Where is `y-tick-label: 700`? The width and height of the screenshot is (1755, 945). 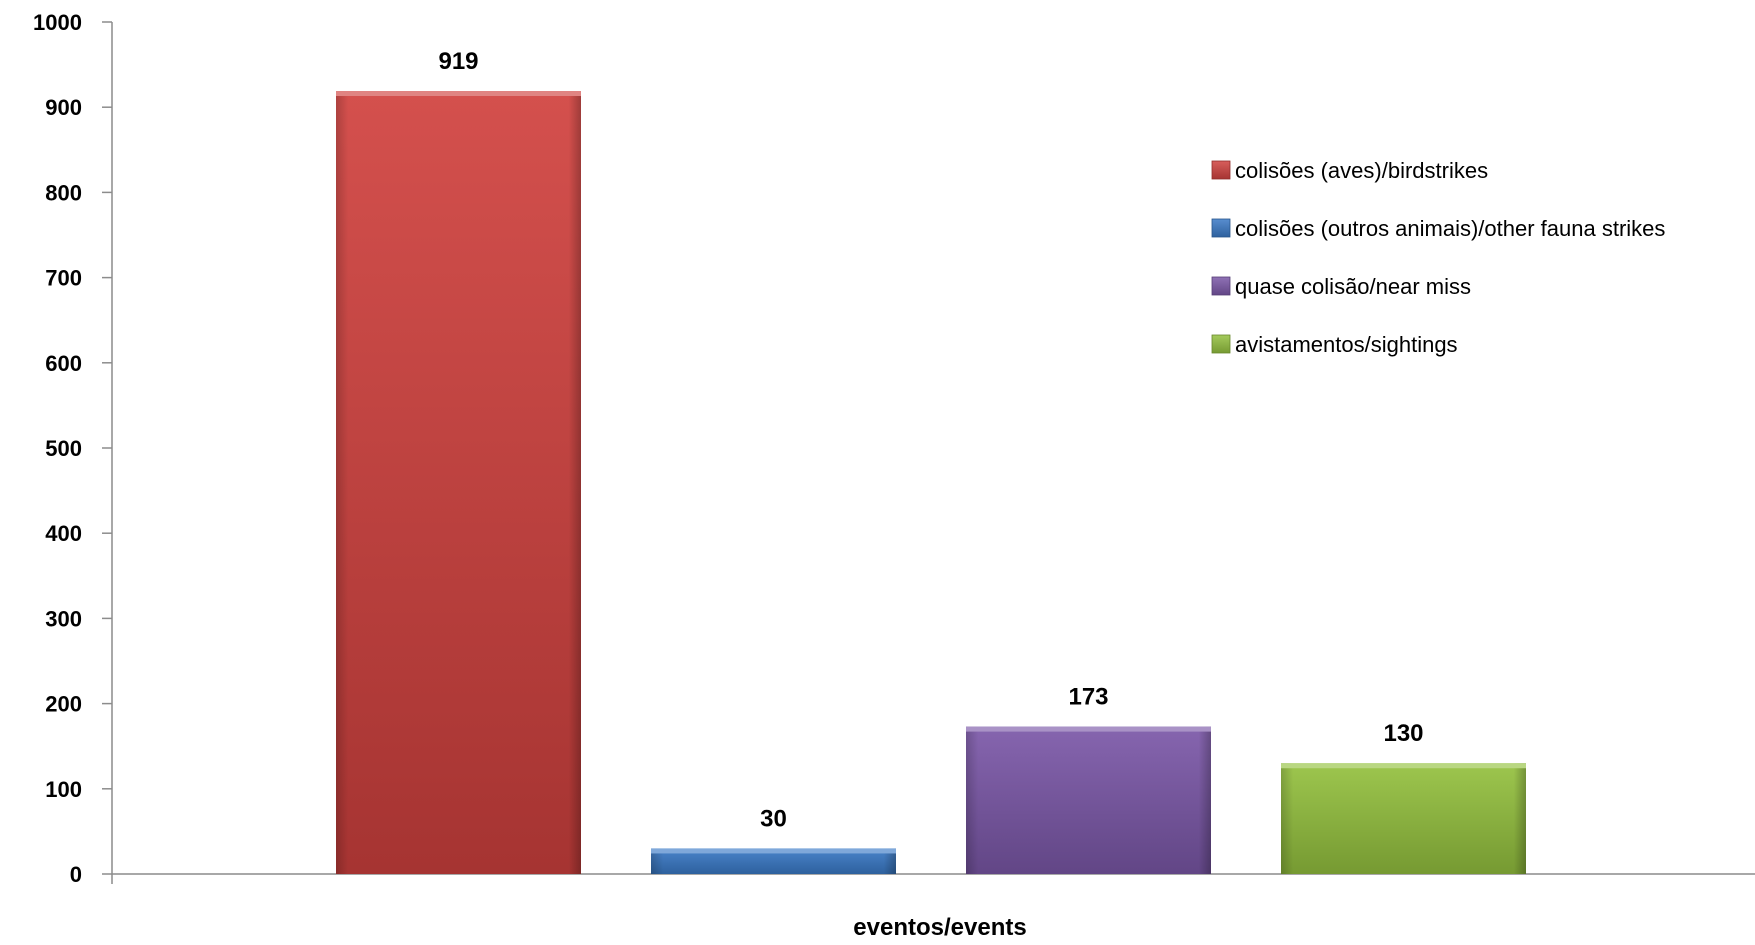
y-tick-label: 700 is located at coordinates (63, 278).